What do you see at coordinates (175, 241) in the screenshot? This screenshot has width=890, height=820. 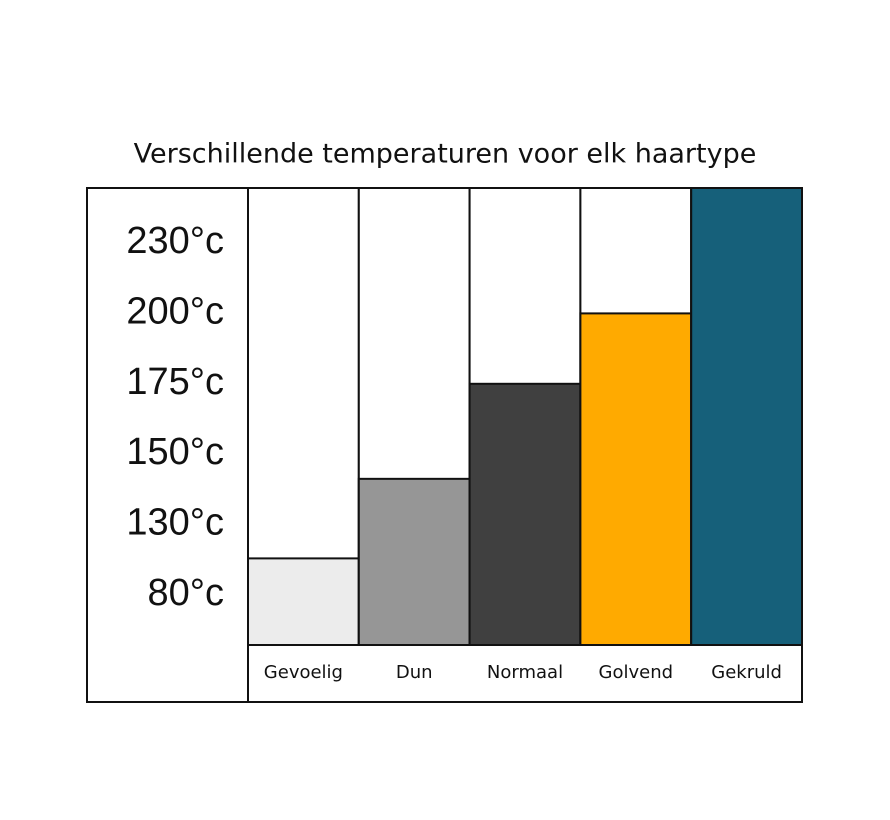 I see `y-tick-label: 230°c` at bounding box center [175, 241].